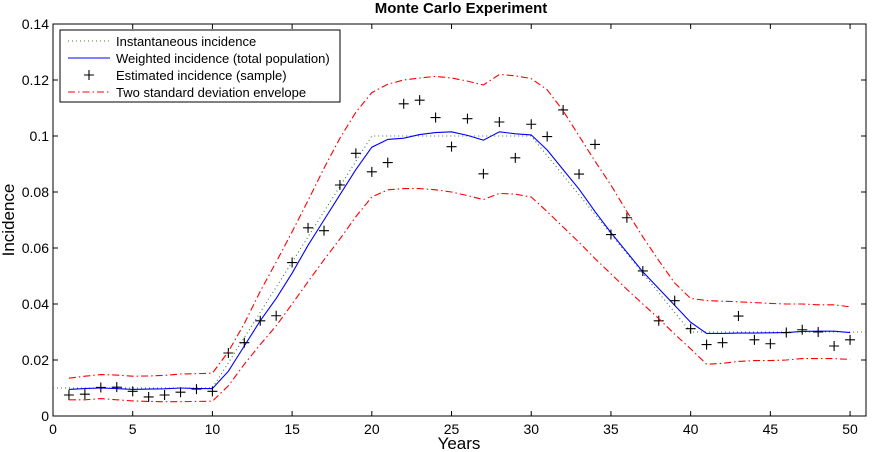 This screenshot has width=872, height=452. What do you see at coordinates (35, 360) in the screenshot?
I see `y-tick-label: 0.02` at bounding box center [35, 360].